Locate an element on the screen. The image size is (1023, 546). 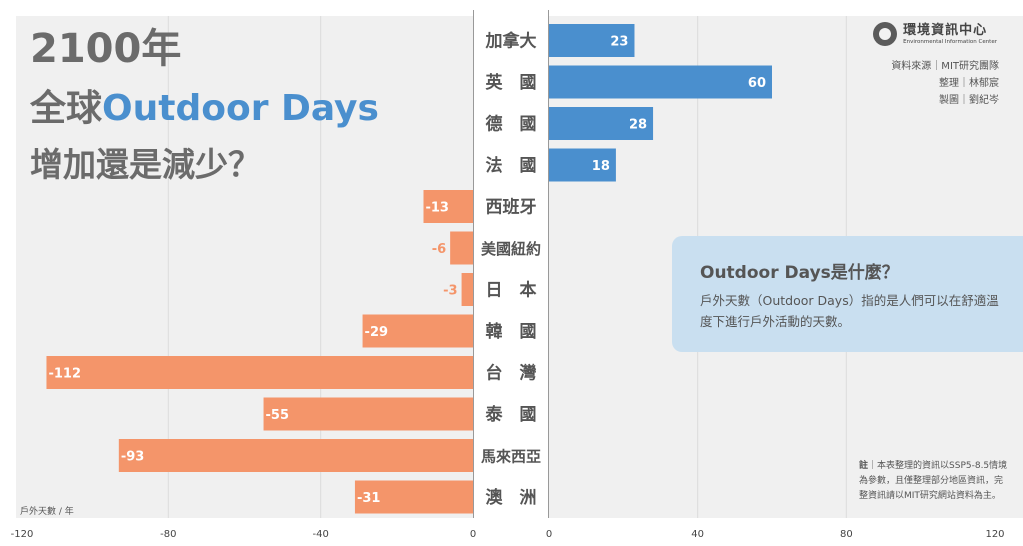
category-label: 西班牙 is located at coordinates (511, 208).